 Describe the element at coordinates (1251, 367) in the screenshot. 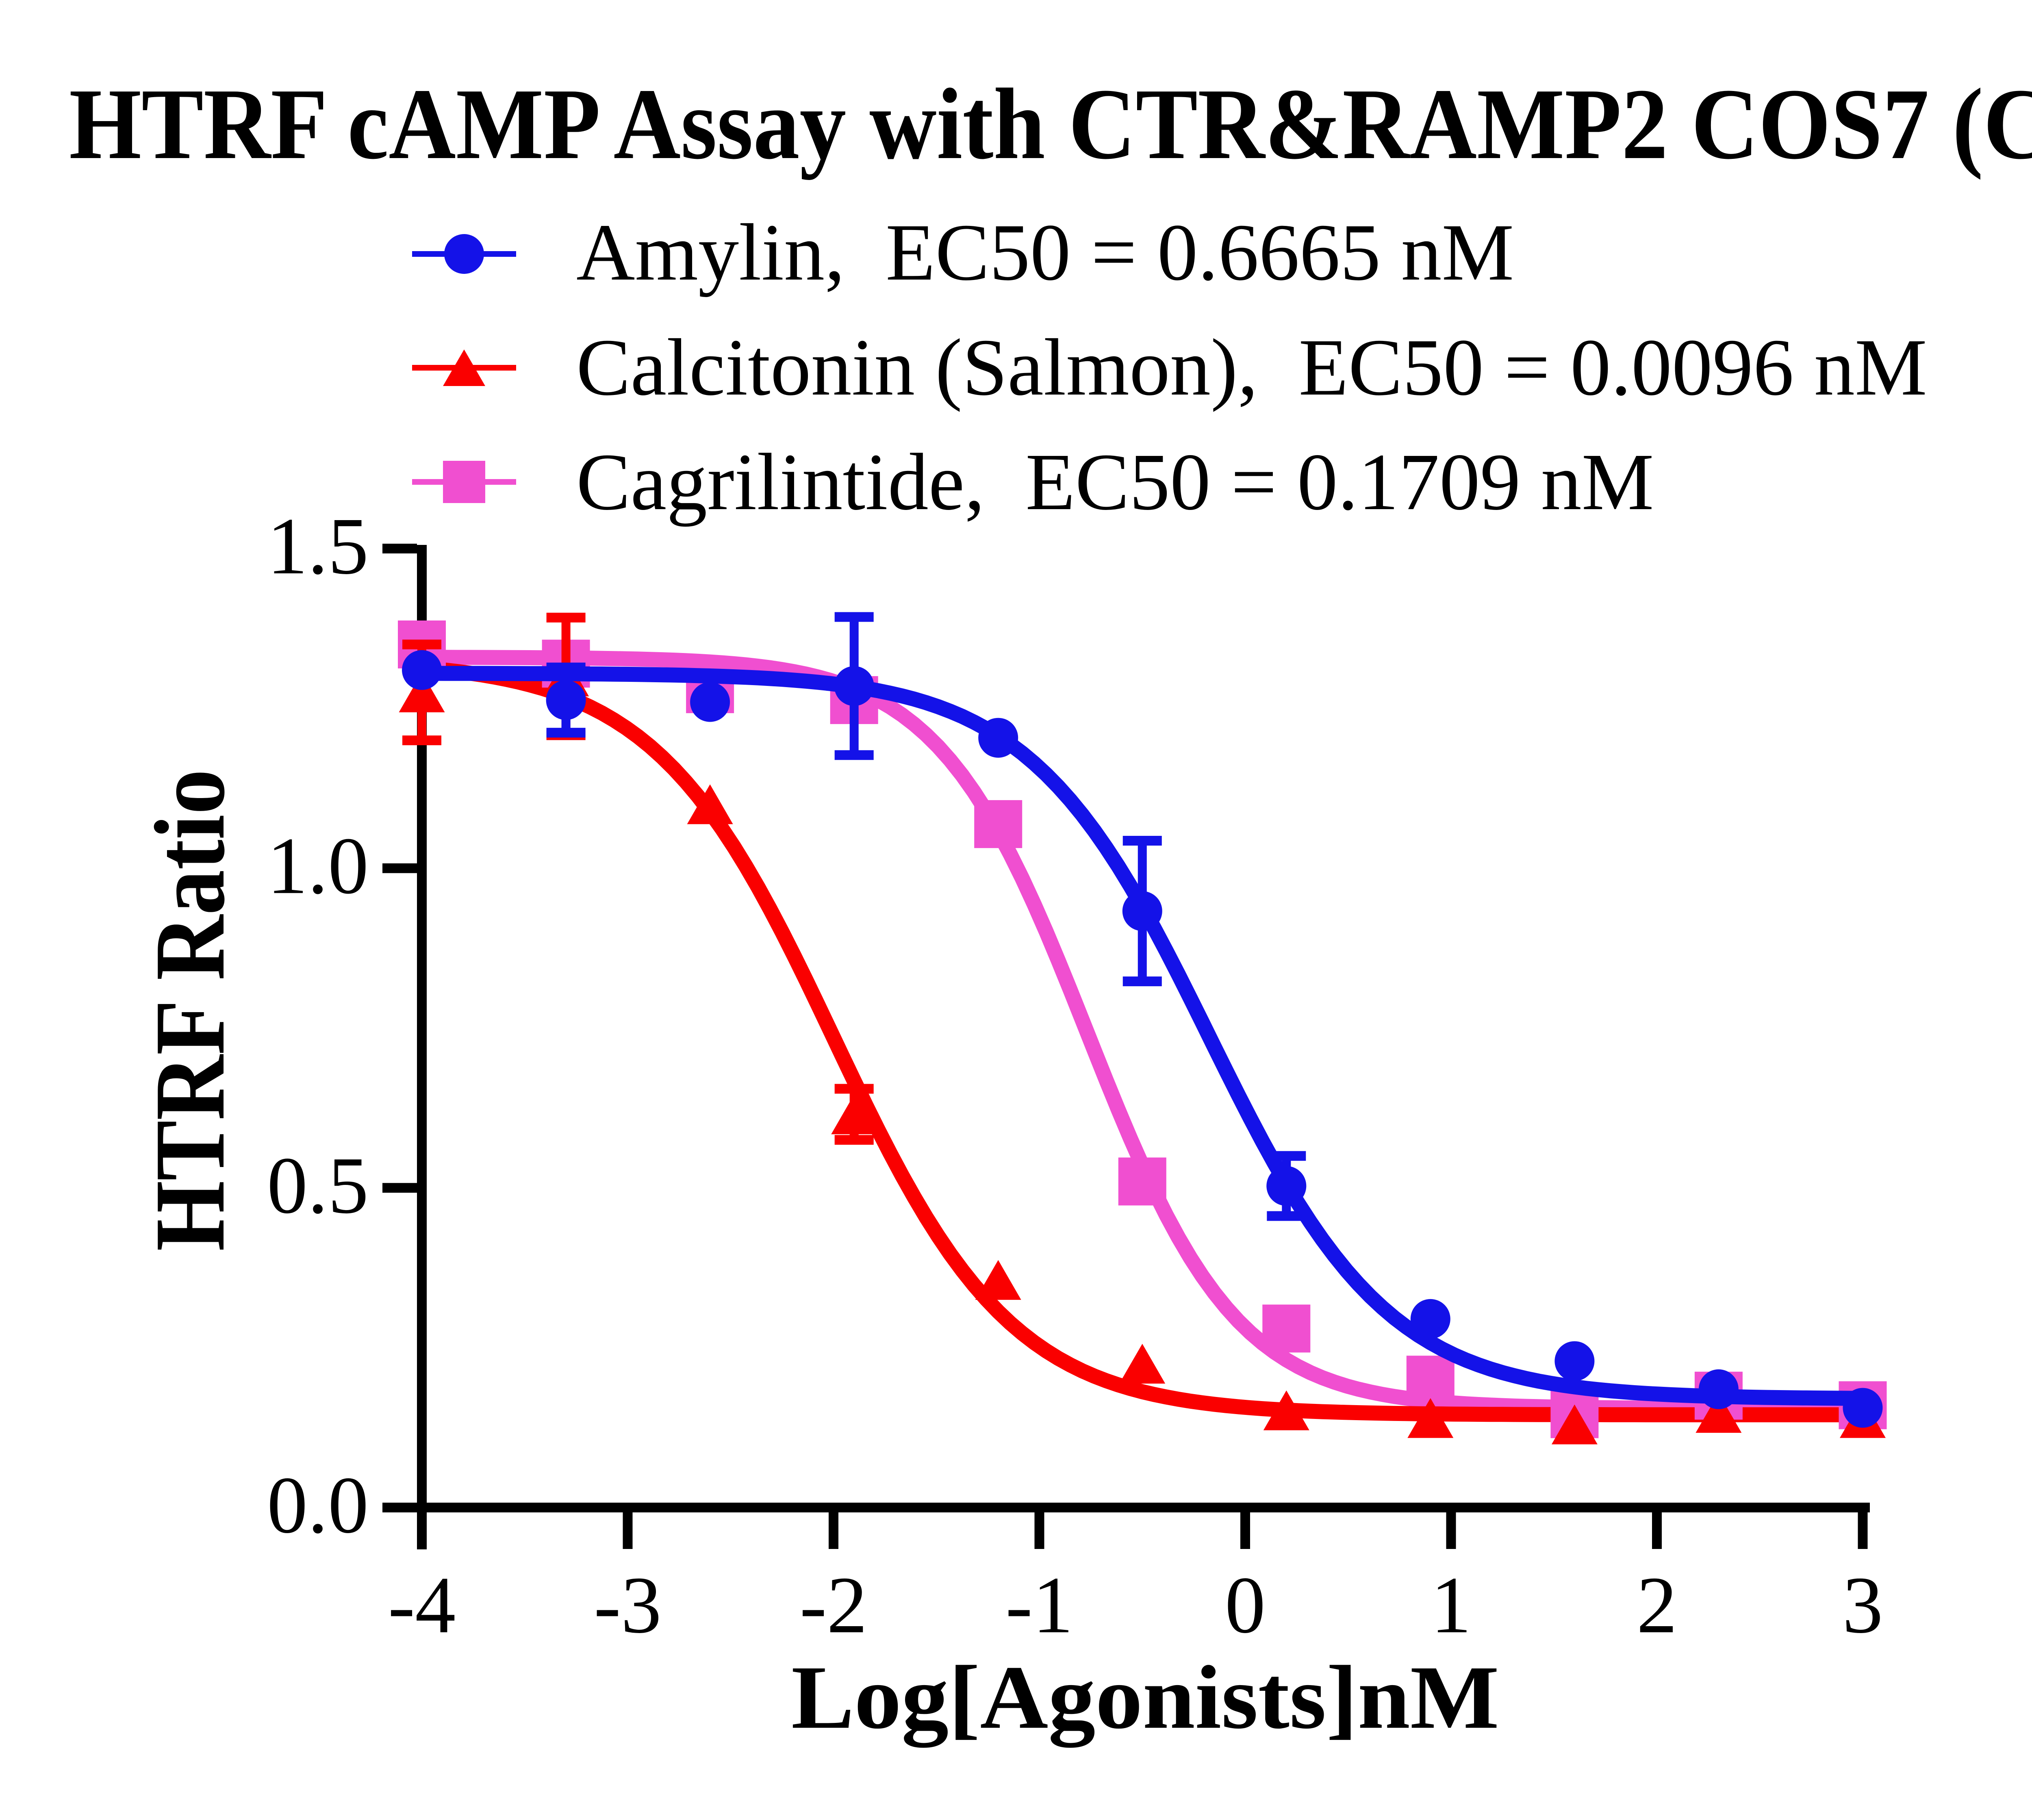

I see `svg-text:Calcitonin (Salmon), EC50 = 0: Calcitonin (Salmon), EC50 = 0.0096 nM` at that location.